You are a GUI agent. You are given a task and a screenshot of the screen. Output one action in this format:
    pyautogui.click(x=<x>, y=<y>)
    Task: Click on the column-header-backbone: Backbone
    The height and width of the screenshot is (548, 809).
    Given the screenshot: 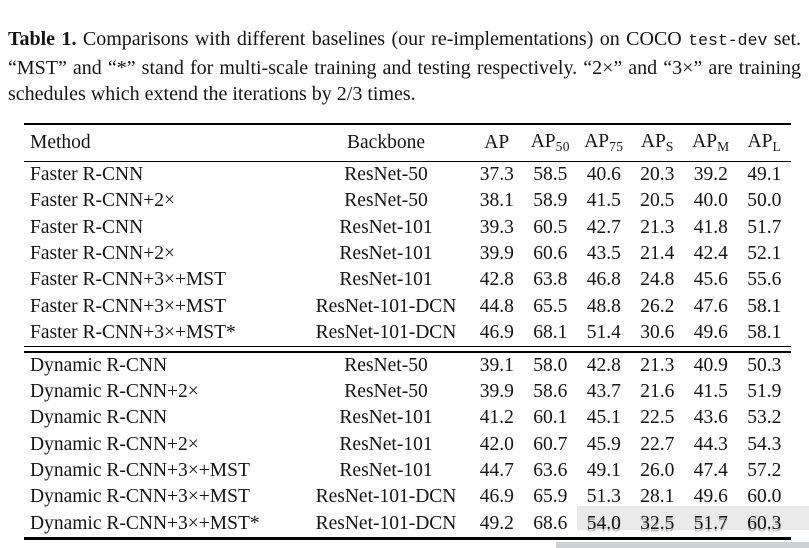 What is the action you would take?
    pyautogui.click(x=386, y=142)
    